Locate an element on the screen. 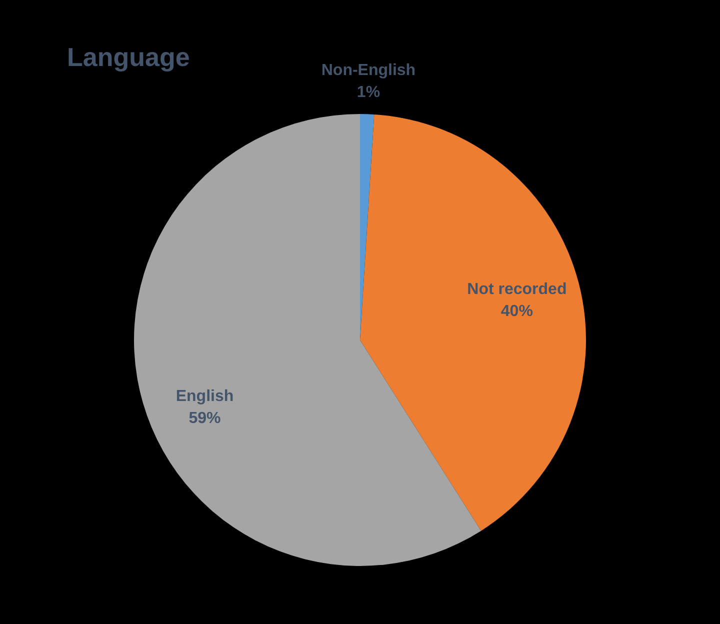  data-label: 1% is located at coordinates (368, 93).